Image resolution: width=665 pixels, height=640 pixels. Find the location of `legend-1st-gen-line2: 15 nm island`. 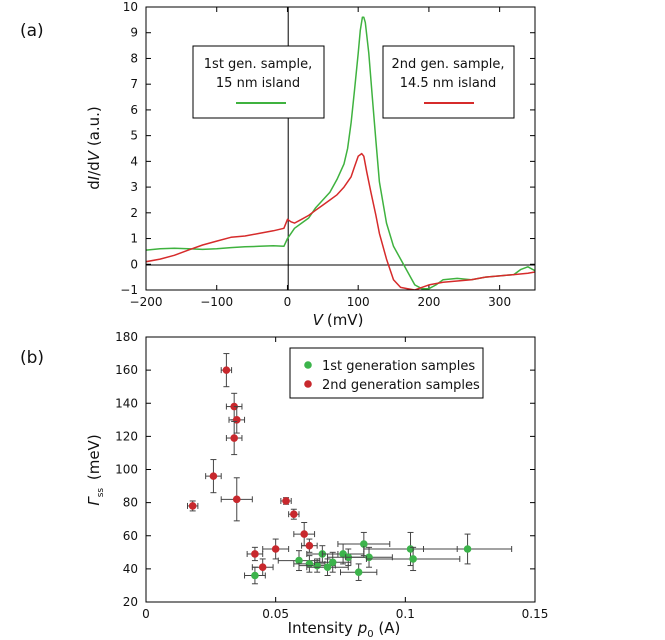

legend-1st-gen-line2: 15 nm island is located at coordinates (258, 83).